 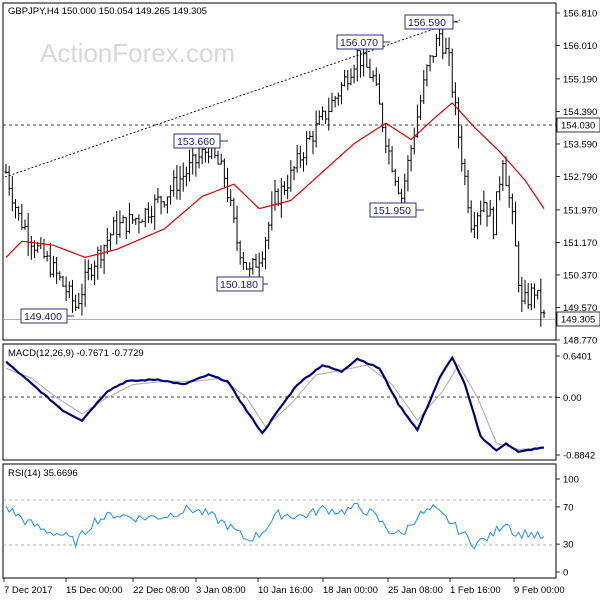 What do you see at coordinates (221, 590) in the screenshot?
I see `x-tick-label: 3 Jan 08:00` at bounding box center [221, 590].